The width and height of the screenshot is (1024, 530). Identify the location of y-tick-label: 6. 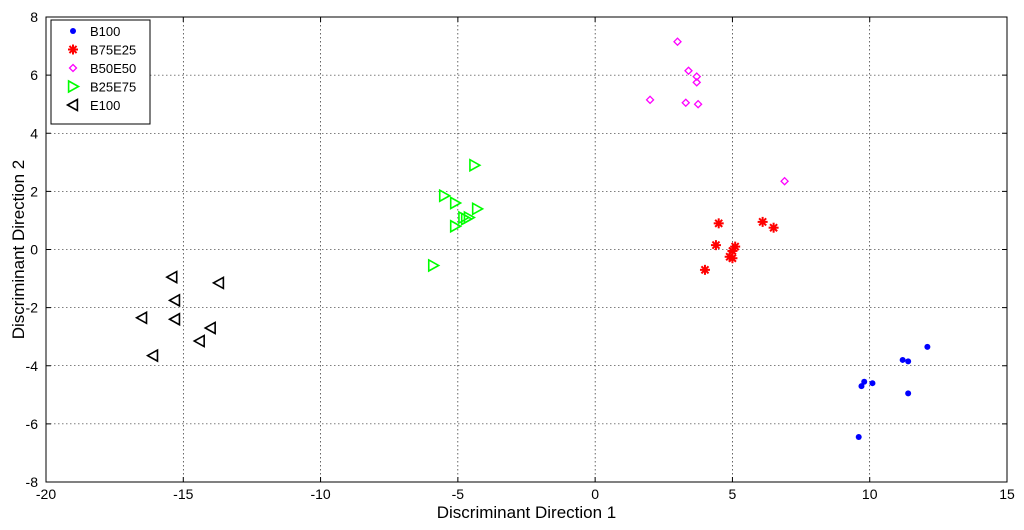
(34, 75).